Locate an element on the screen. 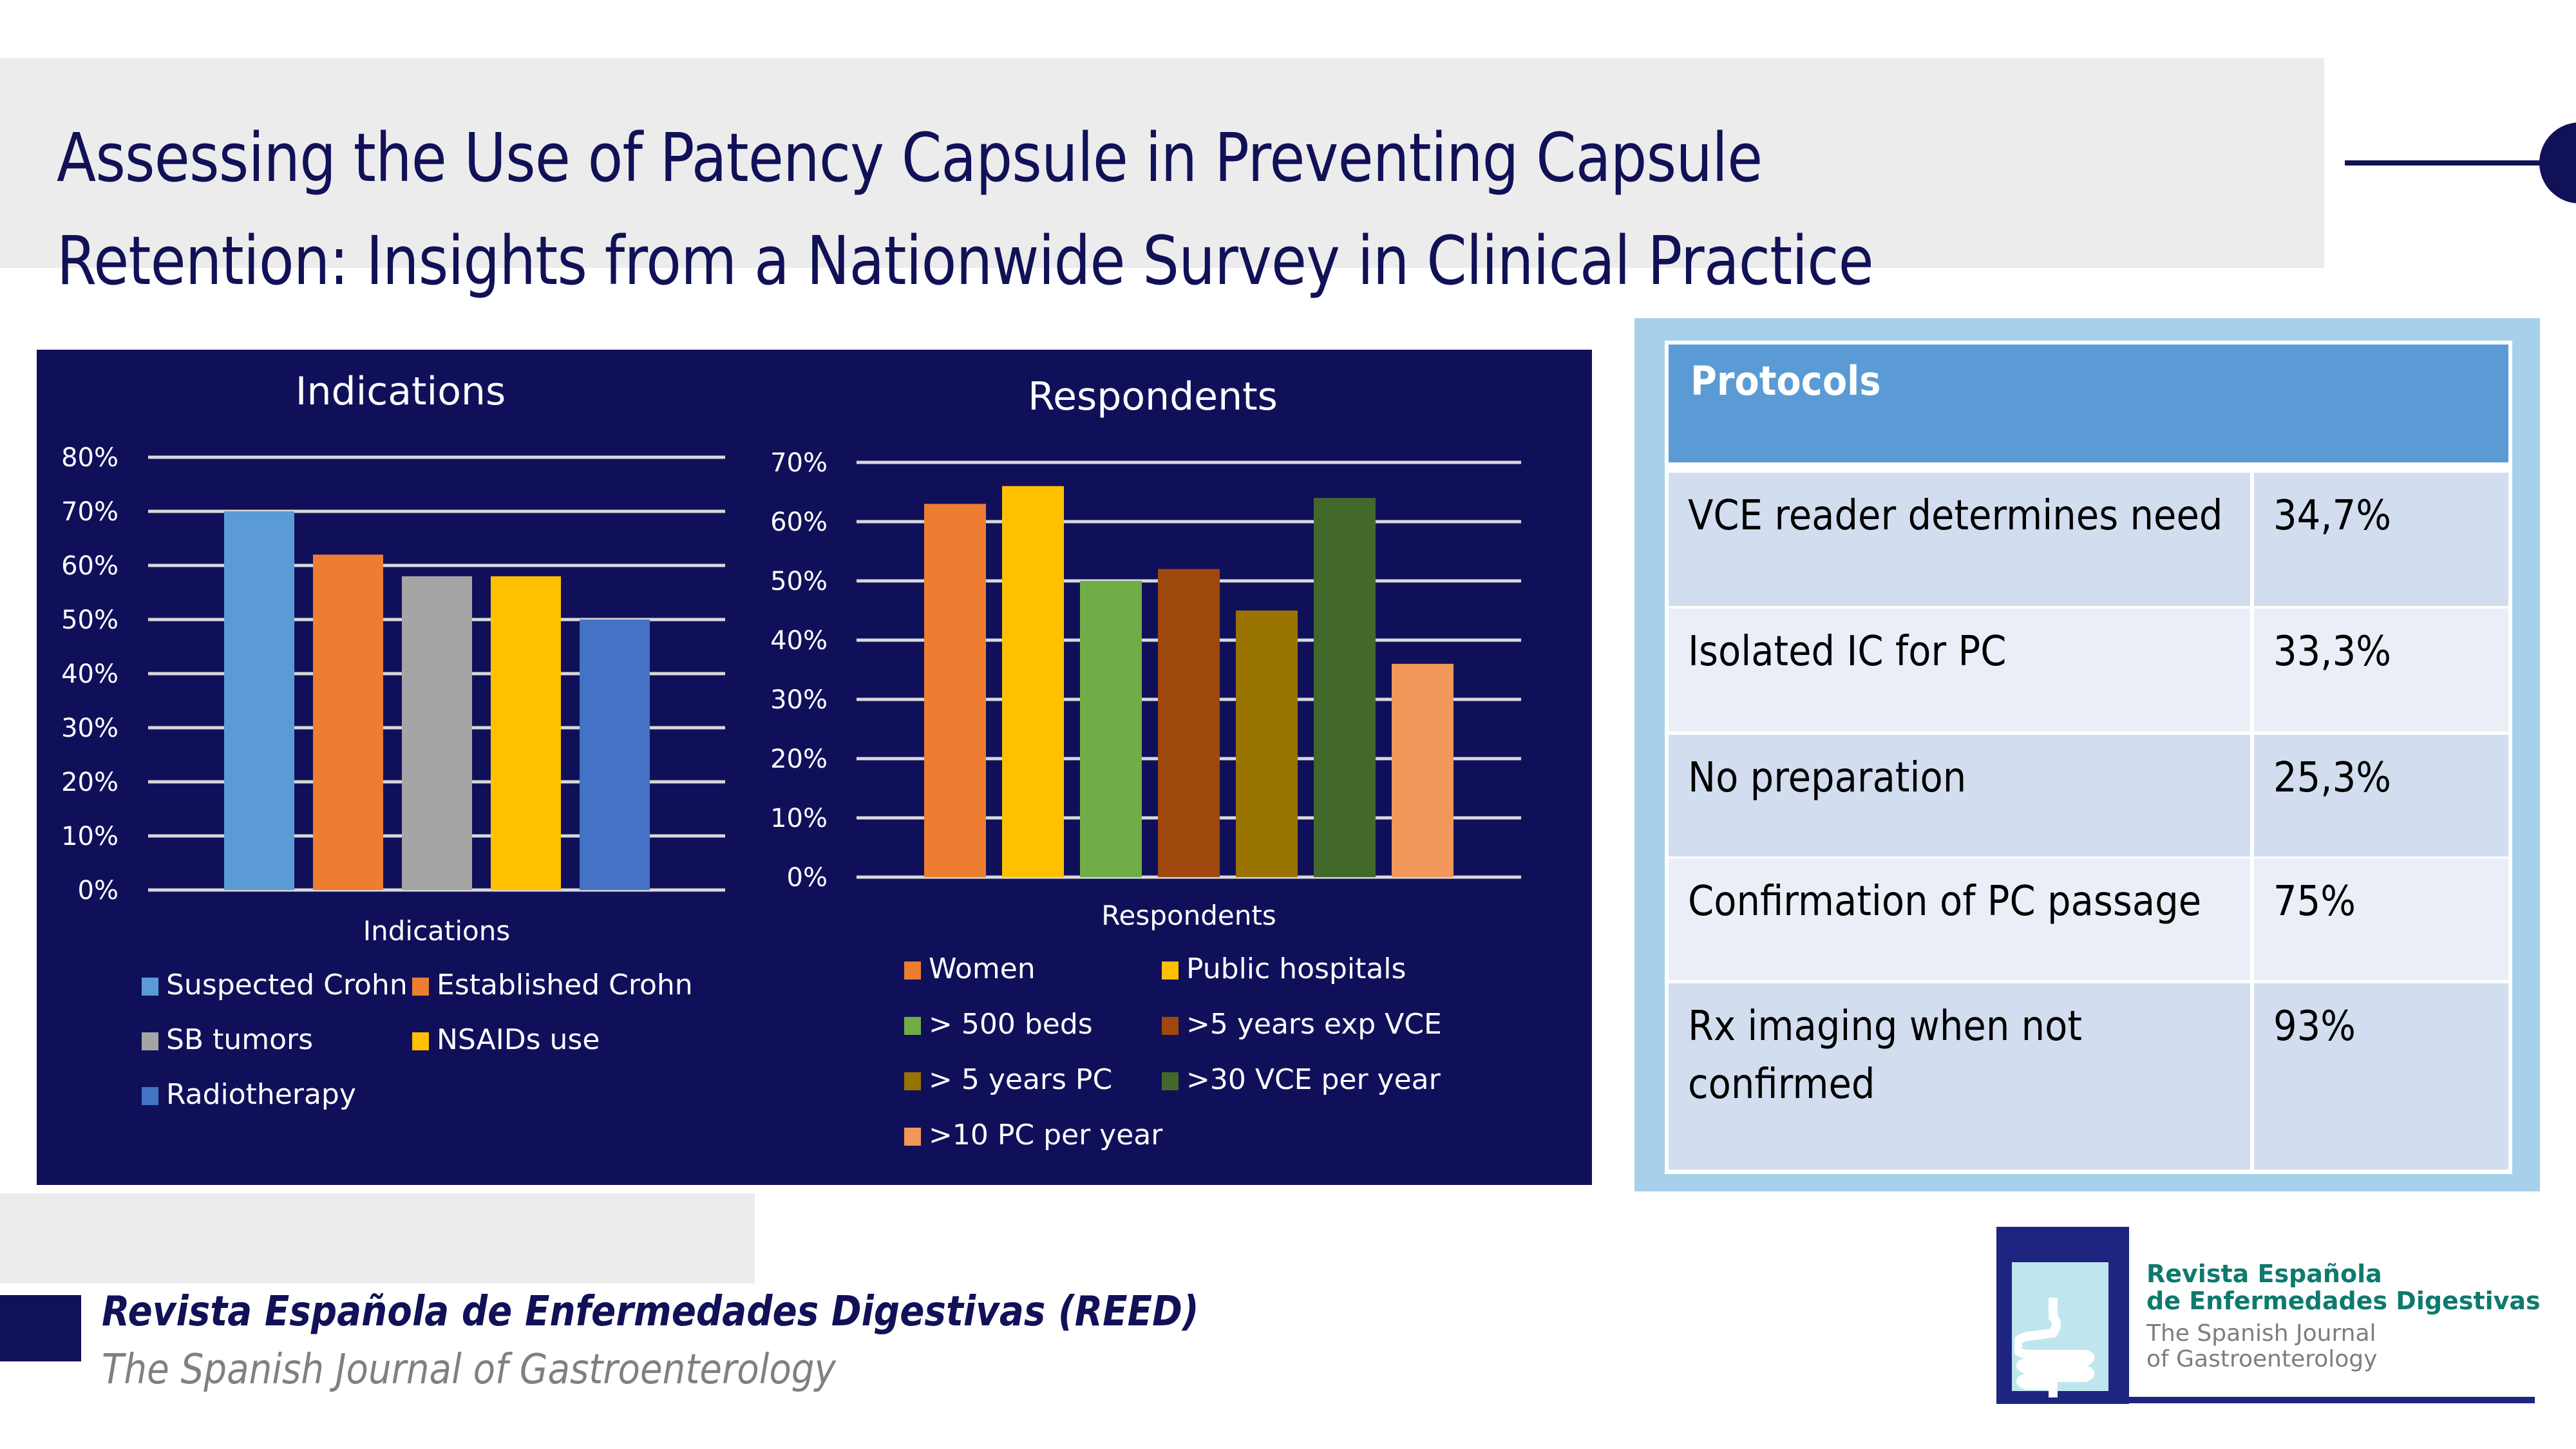 The image size is (2576, 1449). table-row: Isolated IC for PC 33,3% is located at coordinates (2088, 670).